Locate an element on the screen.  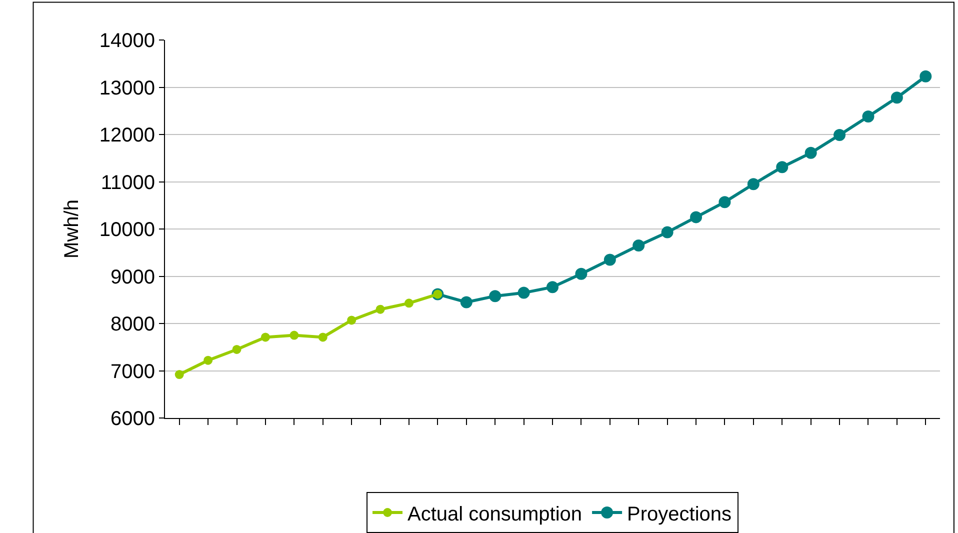
y-tick-label: 7000 is located at coordinates (132, 371).